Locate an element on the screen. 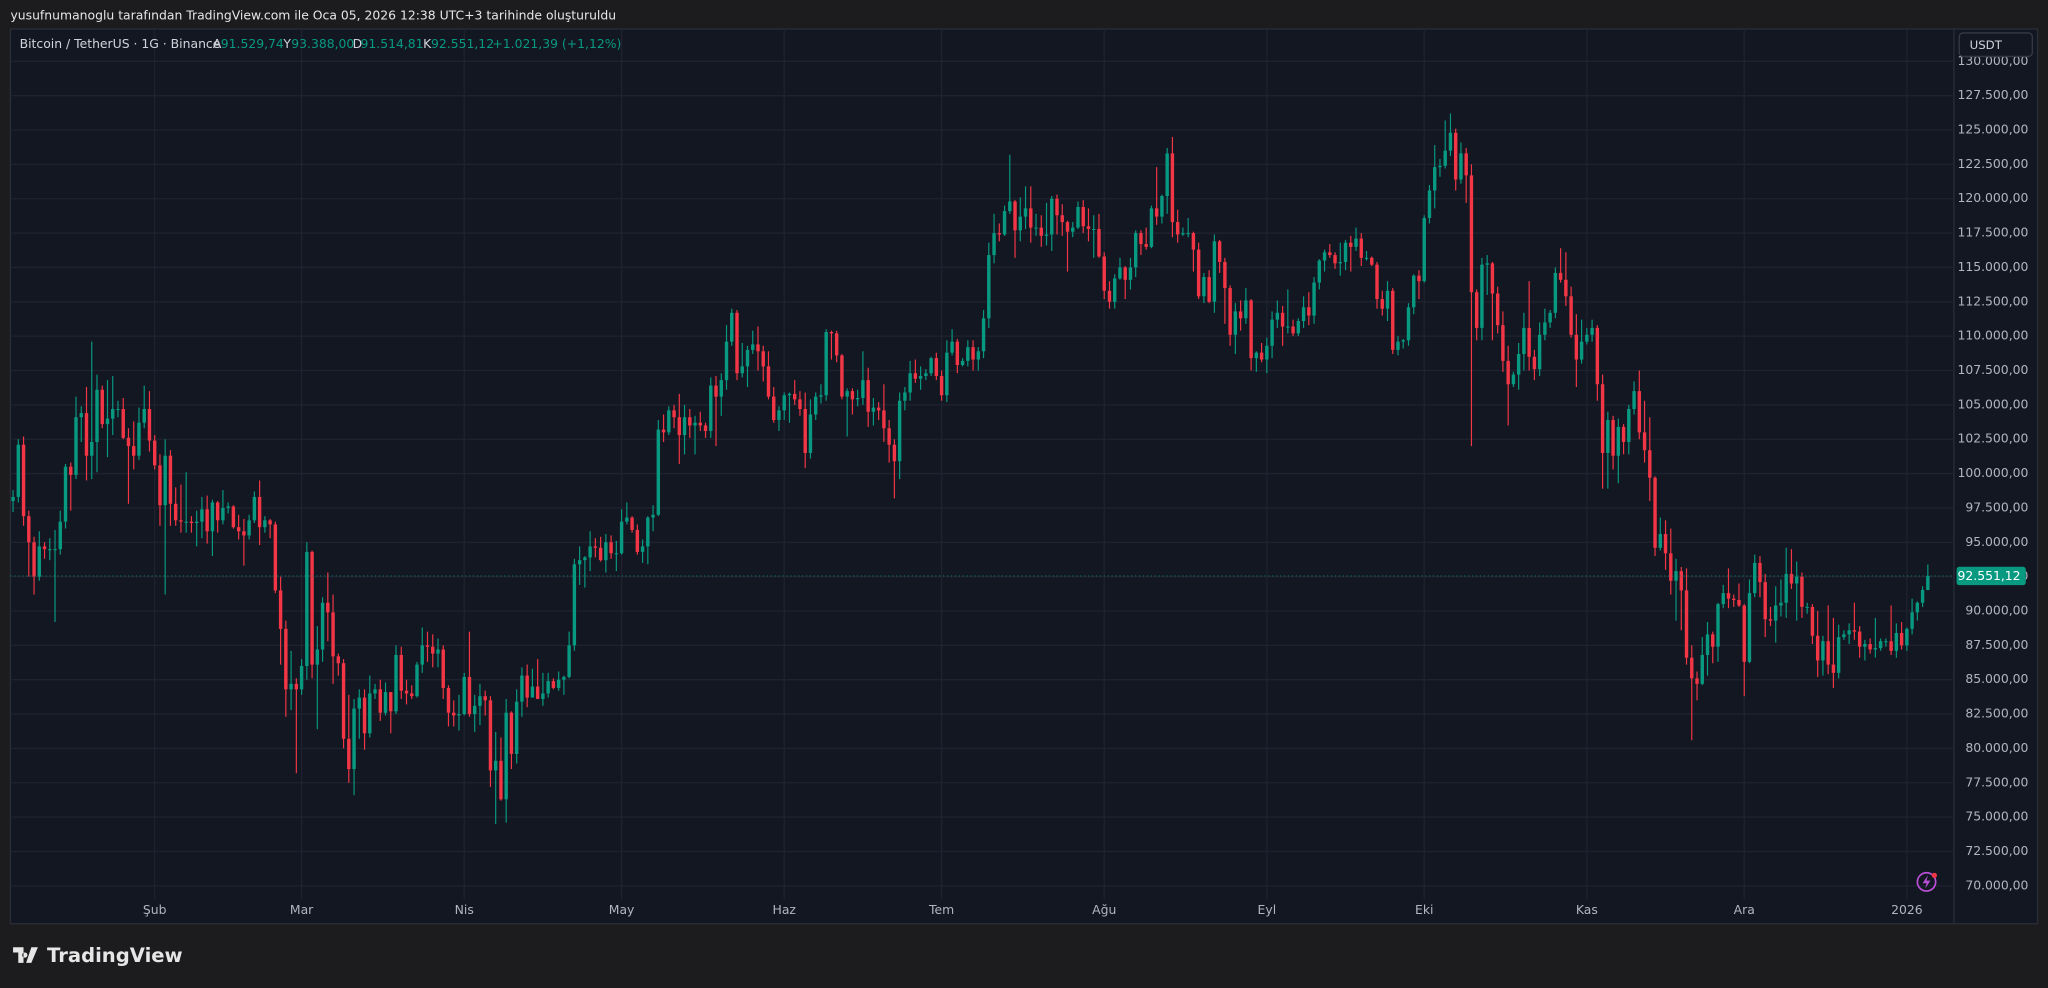 Image resolution: width=2048 pixels, height=988 pixels. y-tick-label: 125.000,00 is located at coordinates (1992, 129).